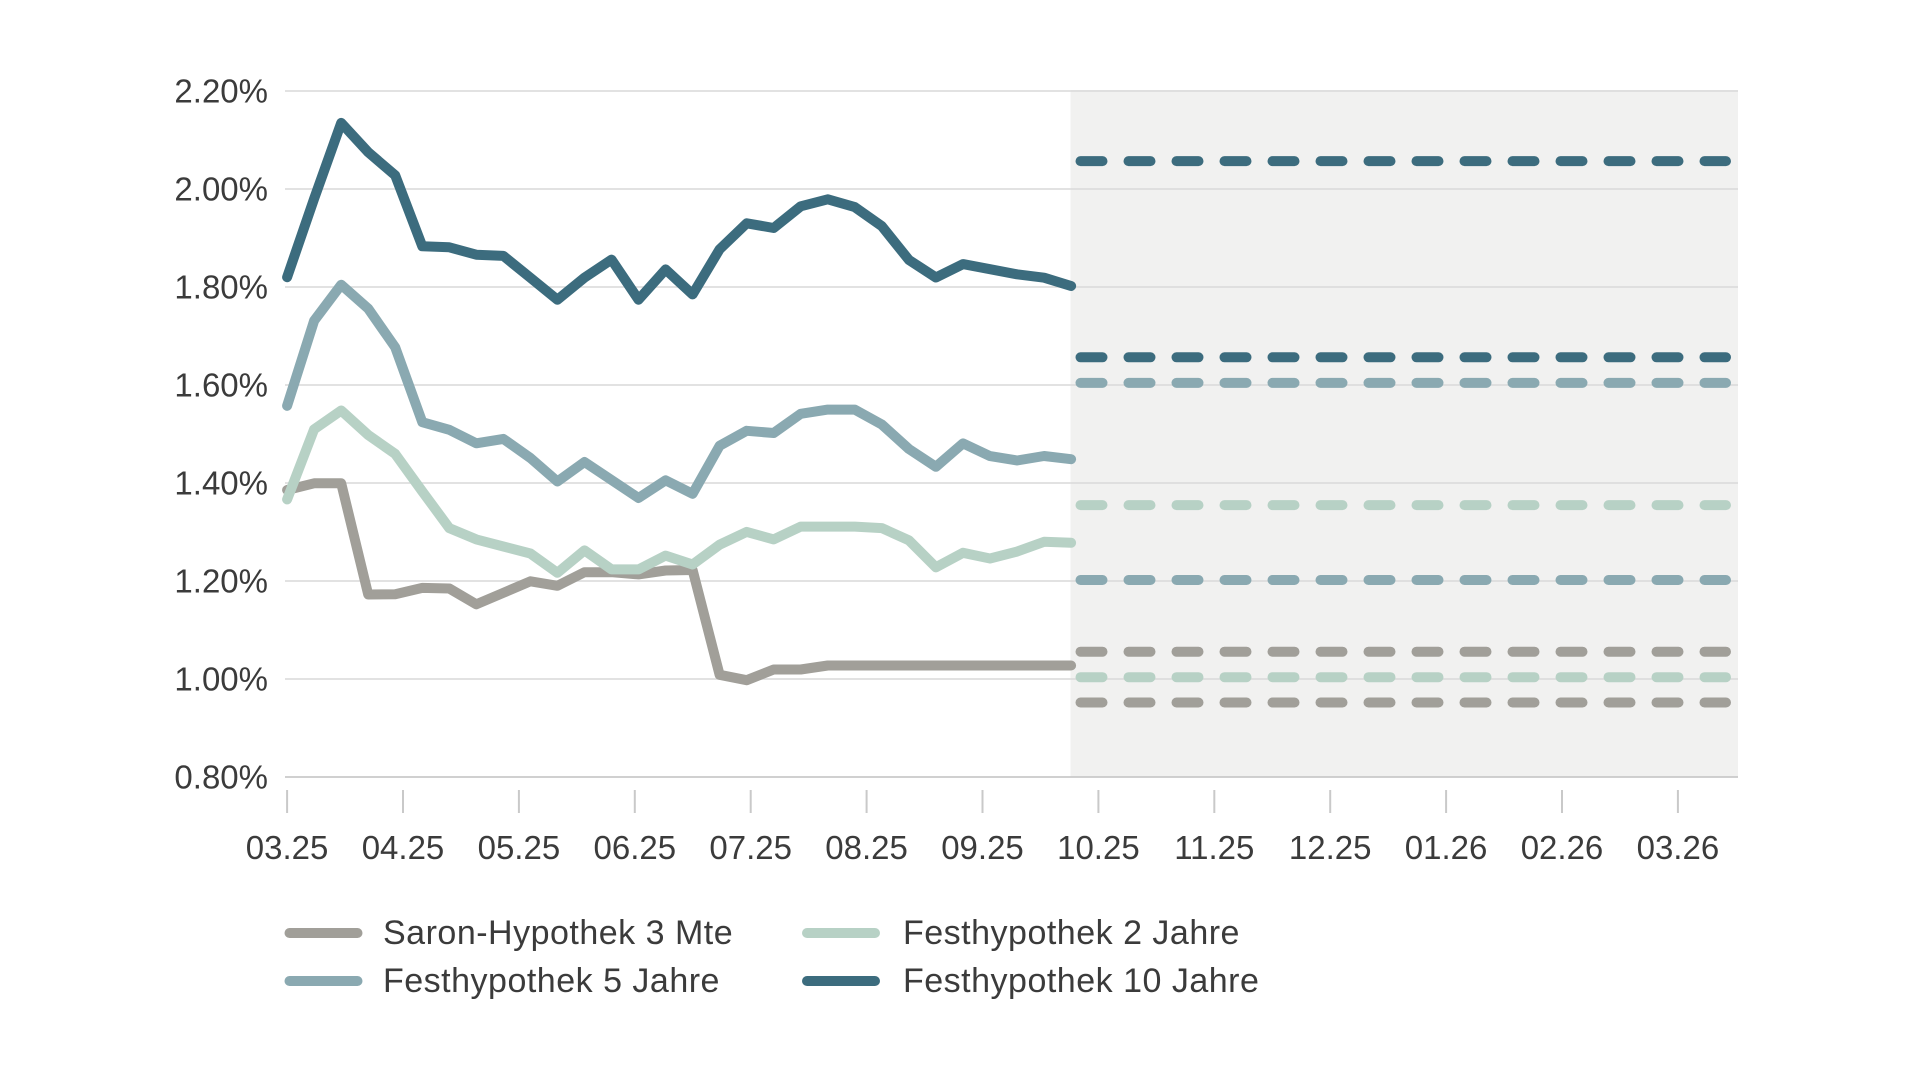  What do you see at coordinates (519, 847) in the screenshot?
I see `svg-text: 05.25` at bounding box center [519, 847].